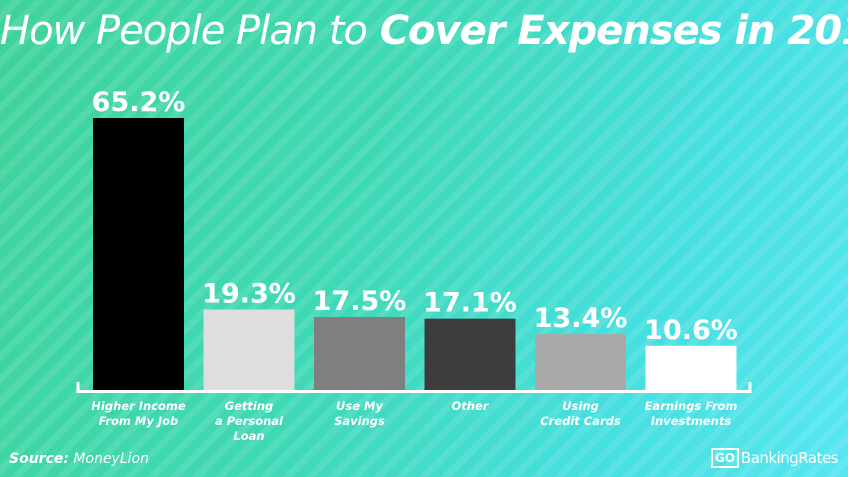 Image resolution: width=848 pixels, height=477 pixels. I want to click on category-label-line: Earnings From, so click(691, 406).